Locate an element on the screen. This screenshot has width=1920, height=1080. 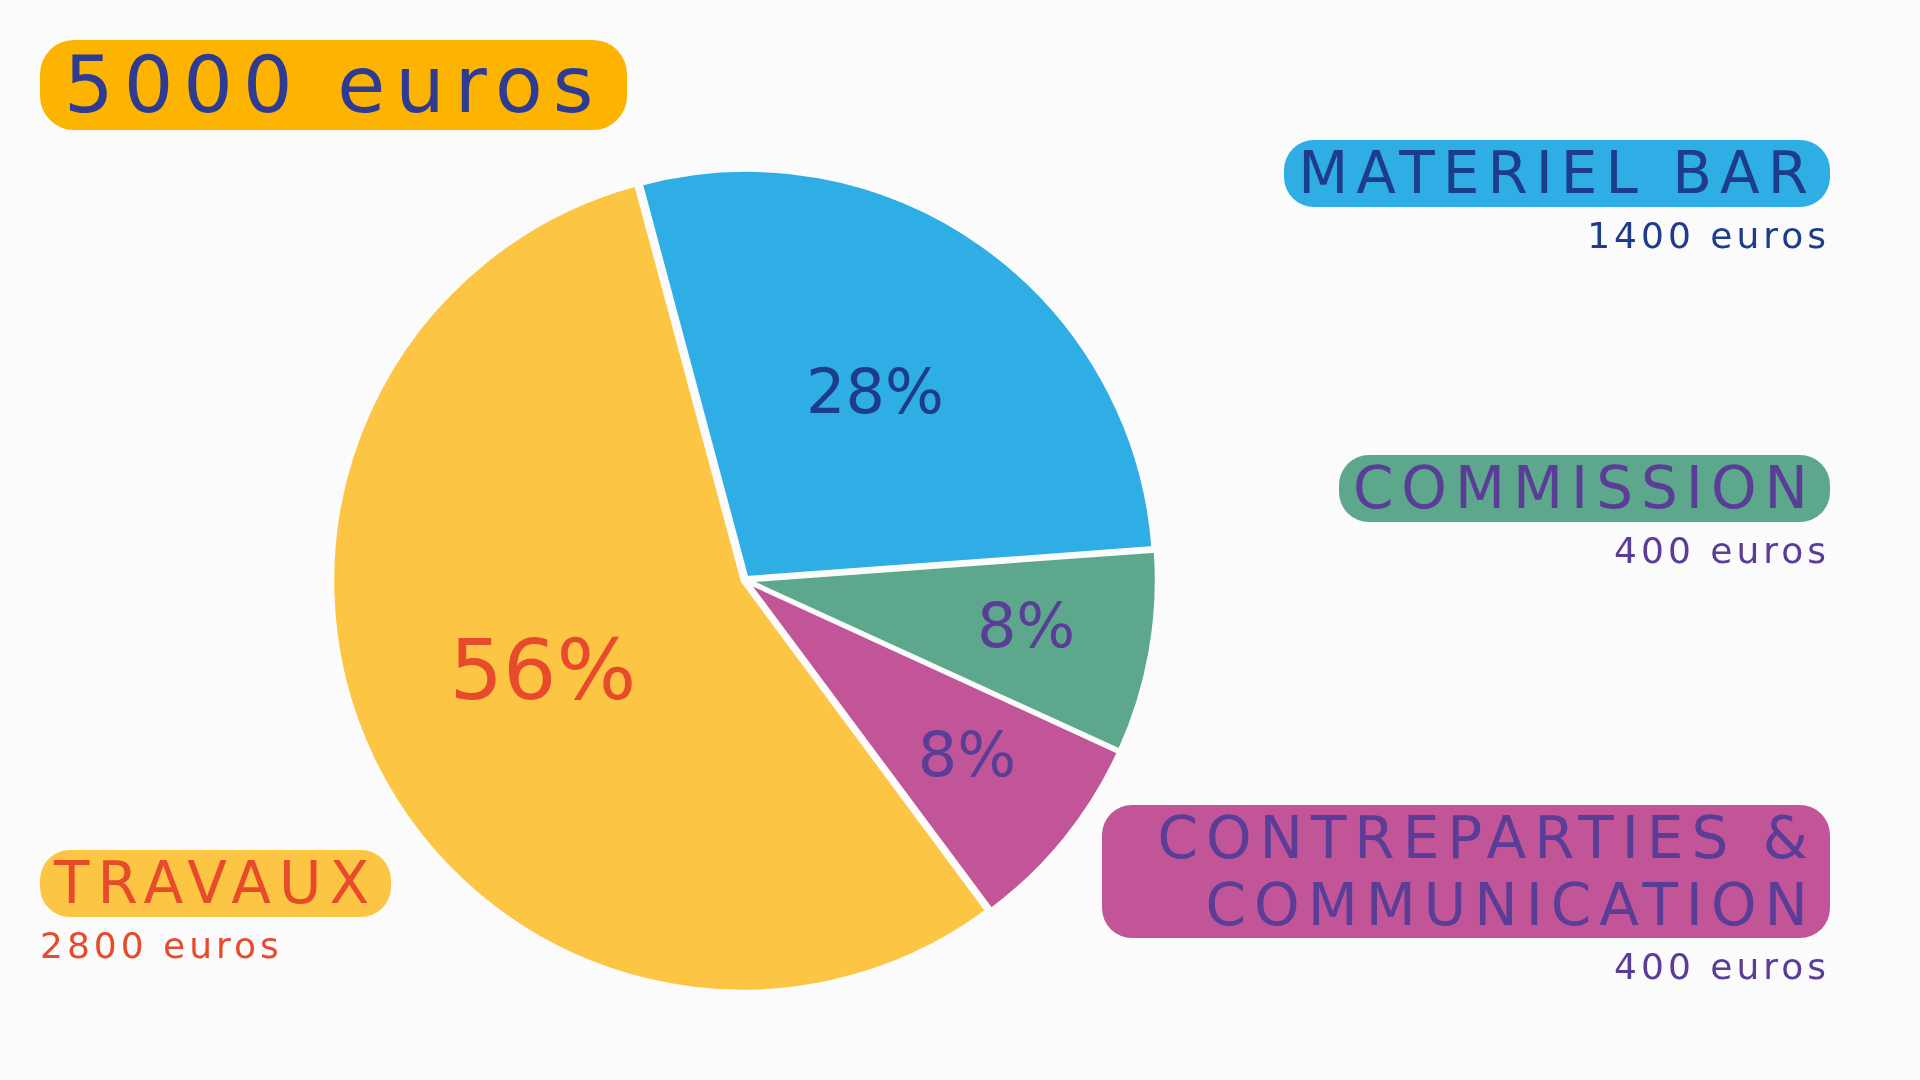
slice-label: COMMISSION is located at coordinates (1584, 488).